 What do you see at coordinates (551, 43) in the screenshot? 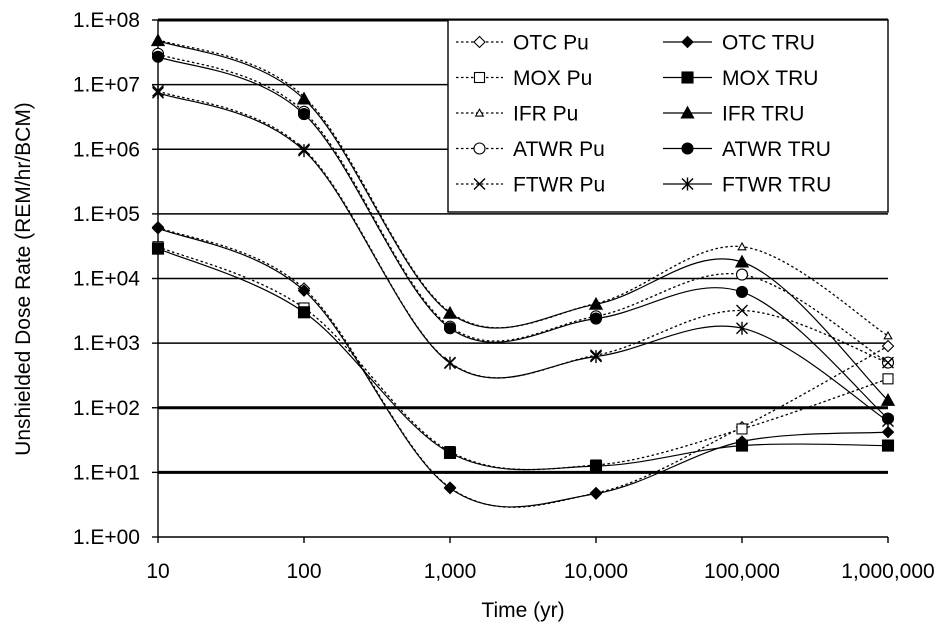
I see `legend-label-otc-pu: OTC Pu` at bounding box center [551, 43].